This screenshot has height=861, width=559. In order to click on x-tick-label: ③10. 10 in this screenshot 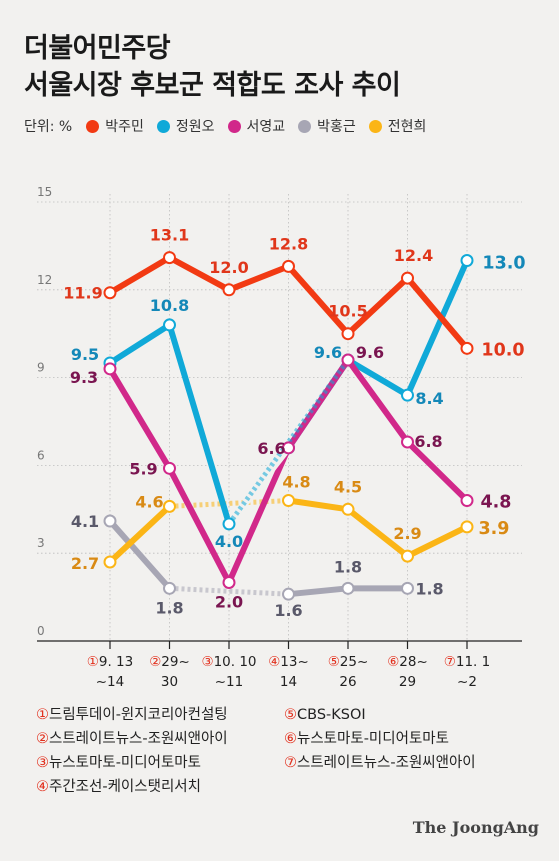, I will do `click(228, 662)`.